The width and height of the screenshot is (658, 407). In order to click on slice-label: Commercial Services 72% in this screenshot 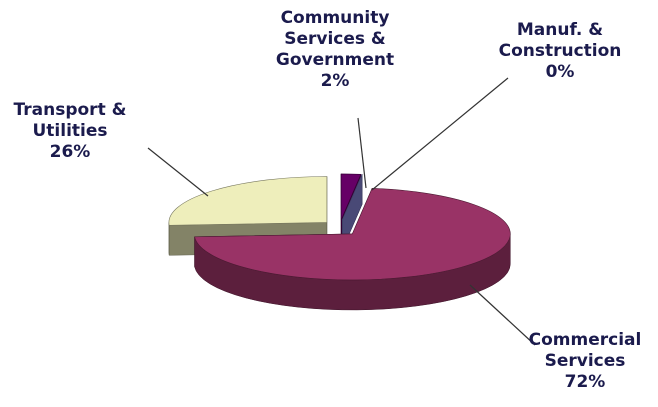, I will do `click(585, 361)`.